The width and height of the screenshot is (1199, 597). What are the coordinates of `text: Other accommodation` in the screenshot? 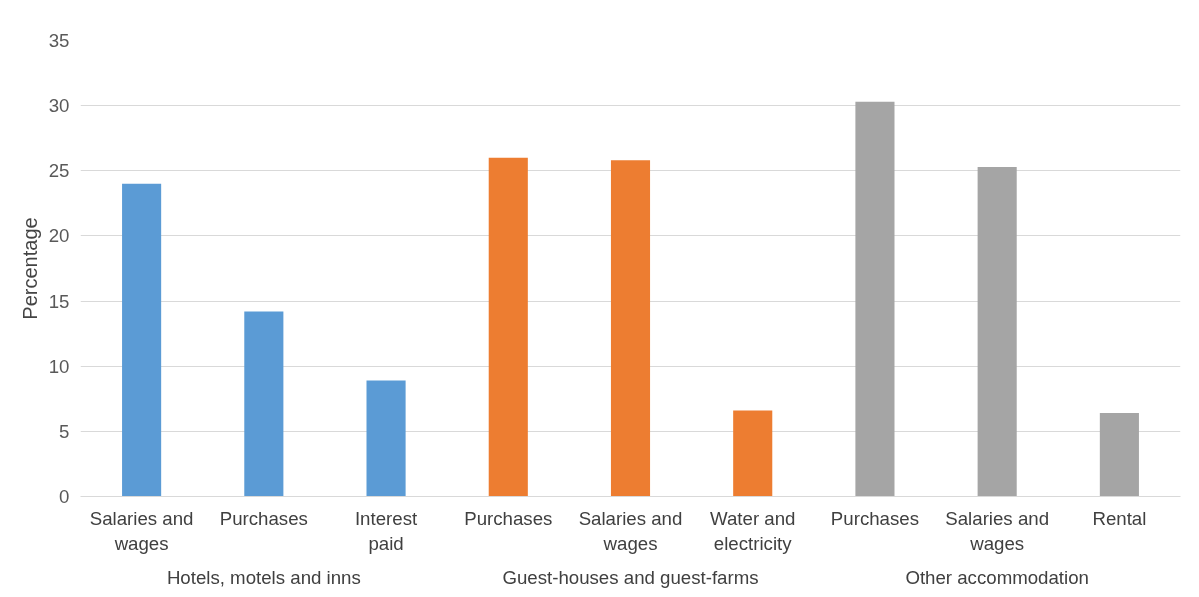 It's located at (997, 577).